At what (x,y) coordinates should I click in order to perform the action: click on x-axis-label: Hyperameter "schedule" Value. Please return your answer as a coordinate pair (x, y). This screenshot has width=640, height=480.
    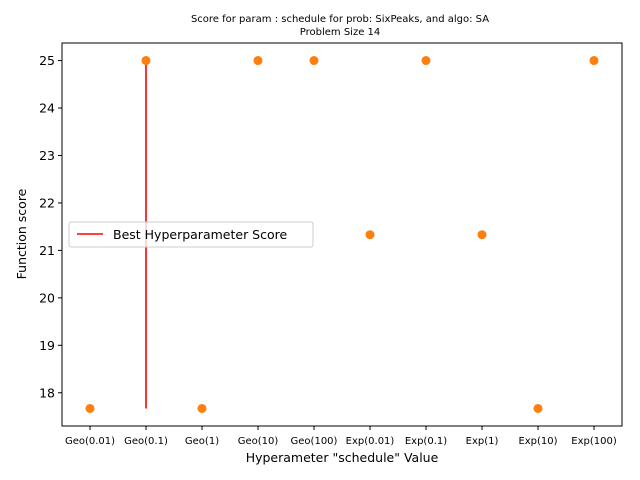
    Looking at the image, I should click on (342, 457).